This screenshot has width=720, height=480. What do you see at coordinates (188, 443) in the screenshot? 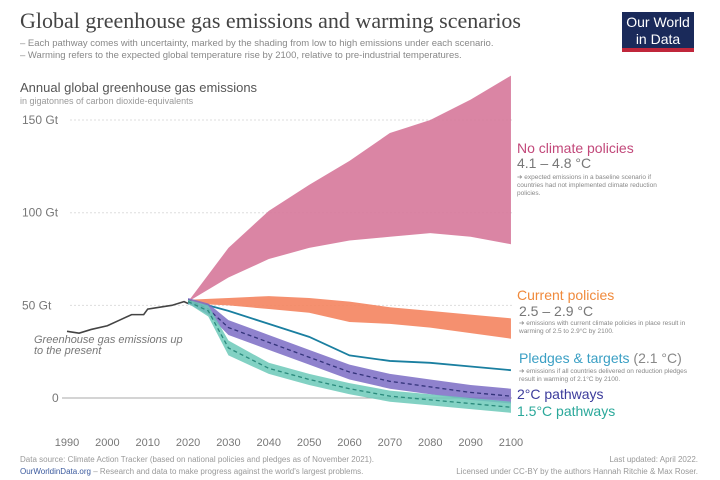
I see `x-tick-label: 2020` at bounding box center [188, 443].